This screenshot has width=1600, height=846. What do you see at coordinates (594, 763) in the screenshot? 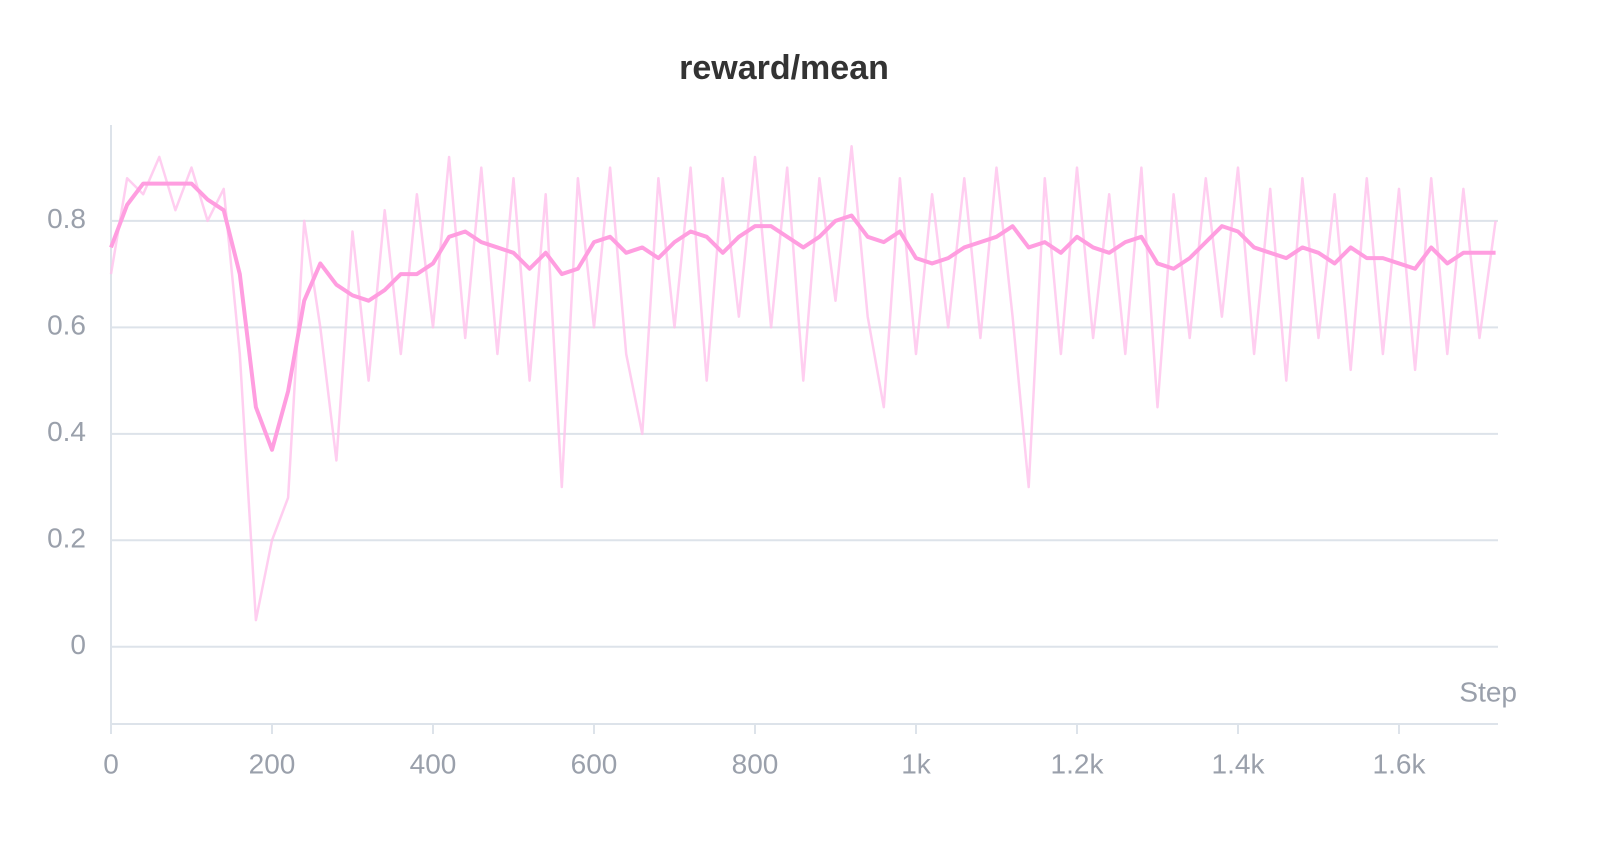
I see `x-tick-label: 600` at bounding box center [594, 763].